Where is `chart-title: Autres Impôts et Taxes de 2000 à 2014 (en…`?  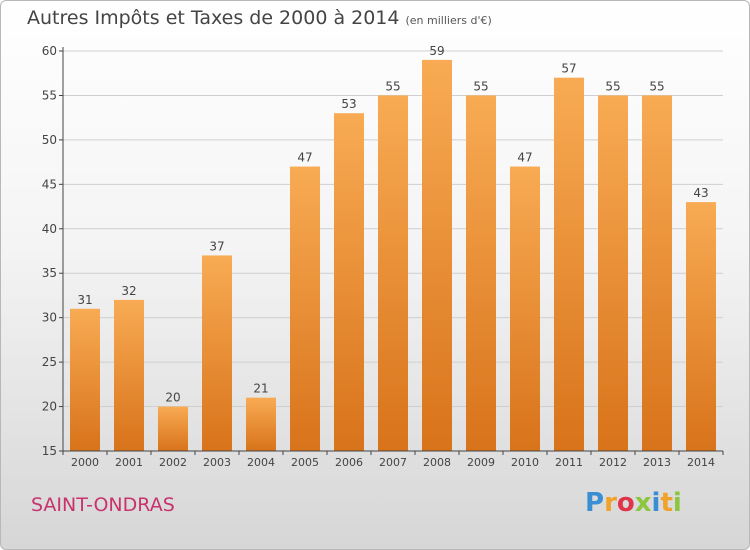
chart-title: Autres Impôts et Taxes de 2000 à 2014 (en… is located at coordinates (259, 18).